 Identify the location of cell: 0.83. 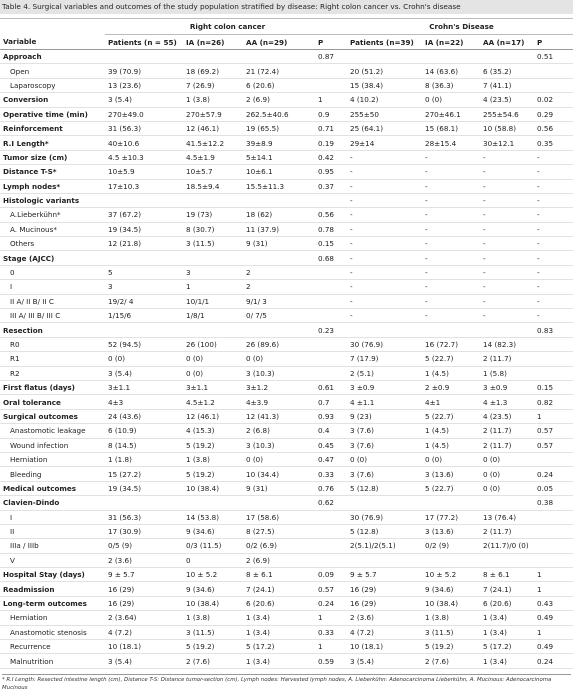
(553, 330).